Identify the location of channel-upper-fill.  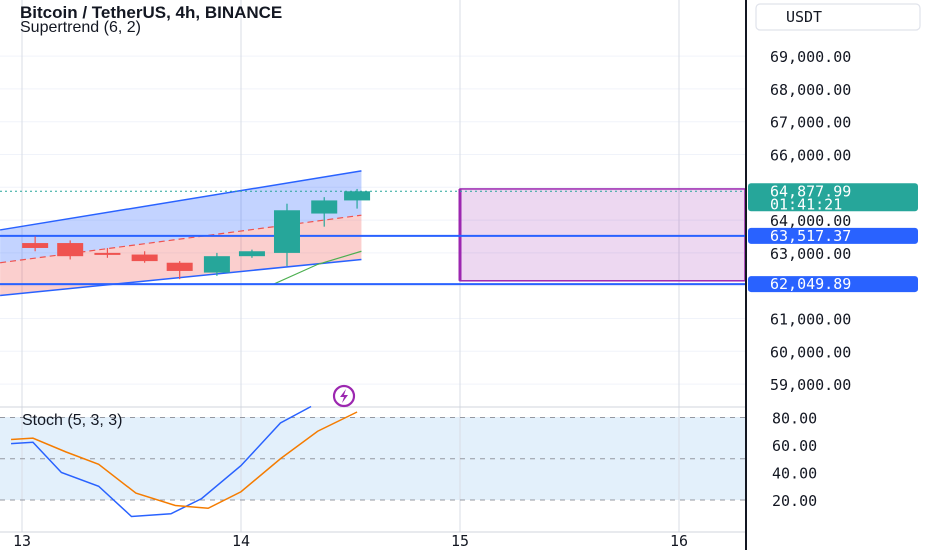
(181, 216).